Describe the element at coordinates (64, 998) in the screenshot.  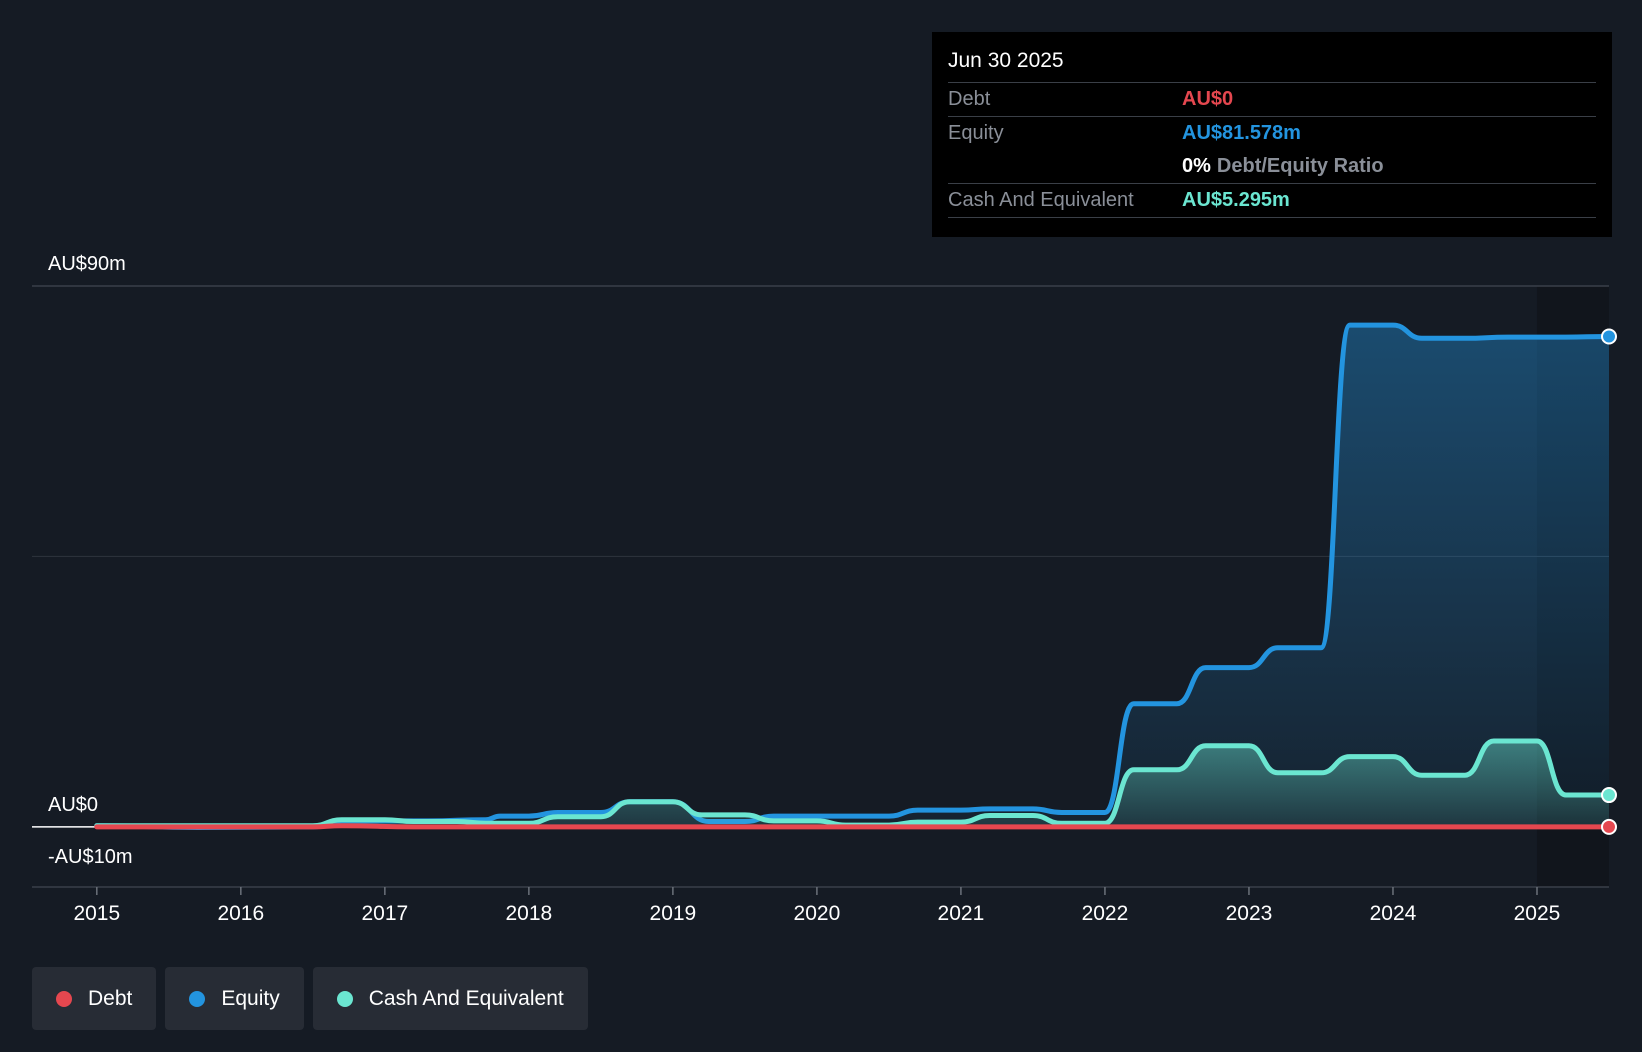
I see `debt-dot-icon` at that location.